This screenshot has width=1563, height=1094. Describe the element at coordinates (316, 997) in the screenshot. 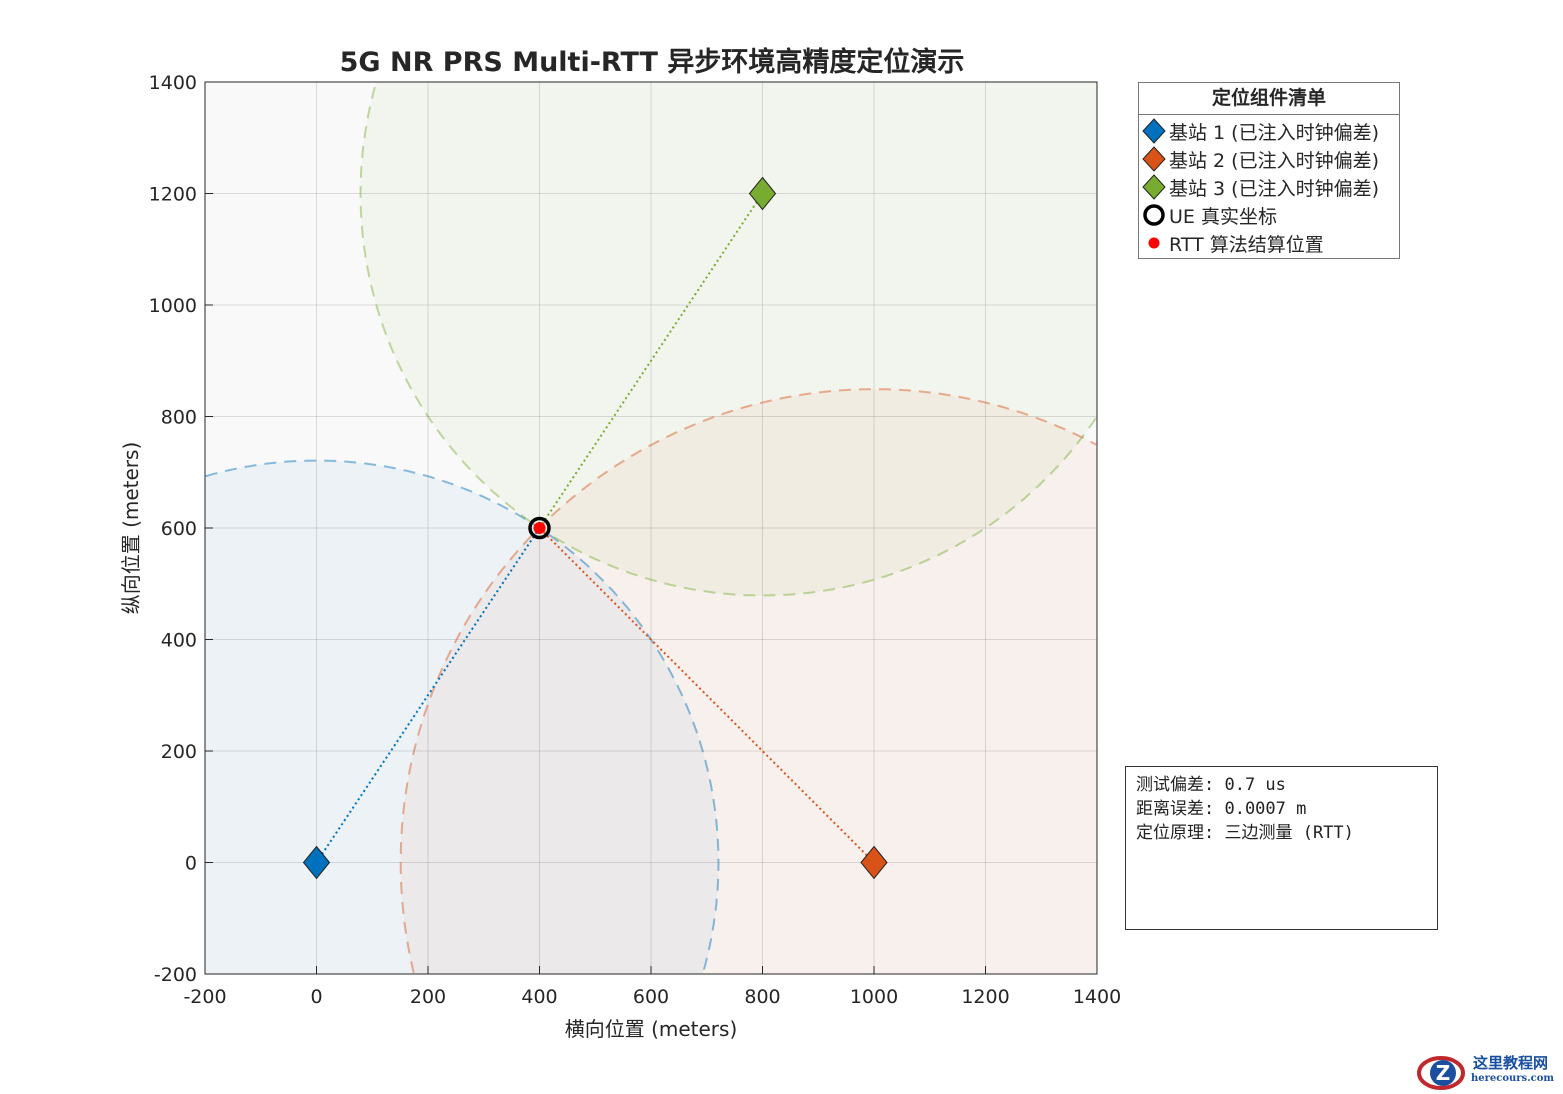

I see `x-tick-label: 0` at that location.